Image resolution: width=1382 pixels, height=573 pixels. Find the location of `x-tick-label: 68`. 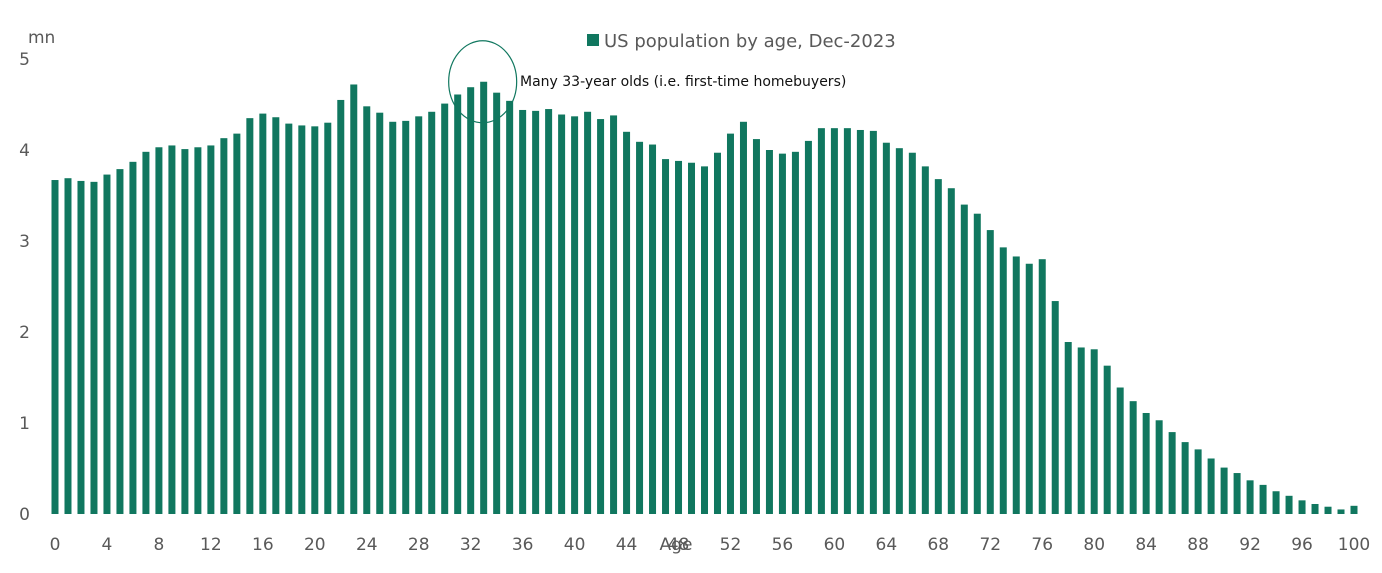

x-tick-label: 68 is located at coordinates (938, 545).